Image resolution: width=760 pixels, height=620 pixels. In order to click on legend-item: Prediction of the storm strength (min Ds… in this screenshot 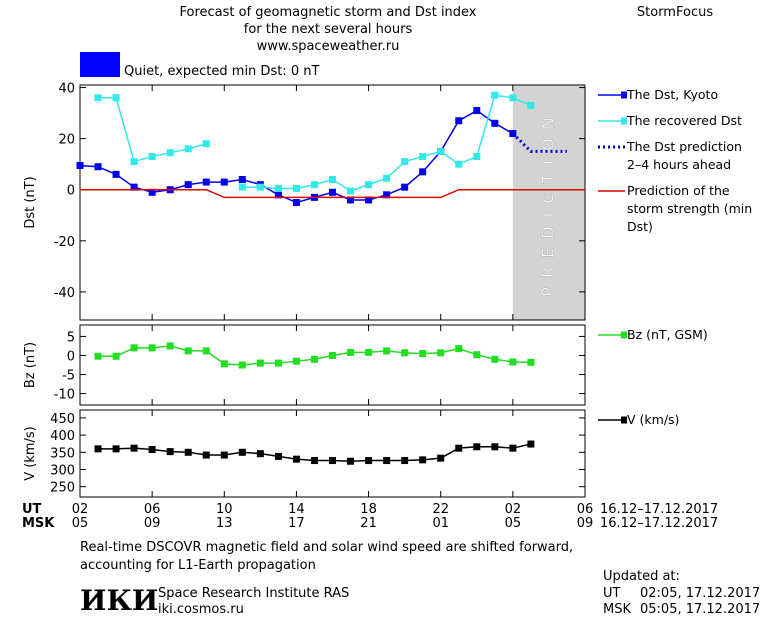, I will do `click(677, 209)`.